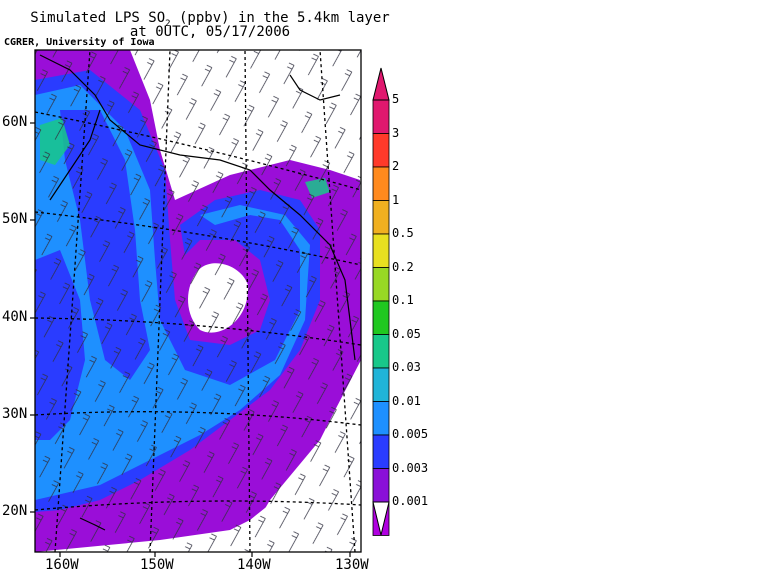 This screenshot has height=587, width=760. What do you see at coordinates (15, 122) in the screenshot?
I see `lat-label-60n: 60N` at bounding box center [15, 122].